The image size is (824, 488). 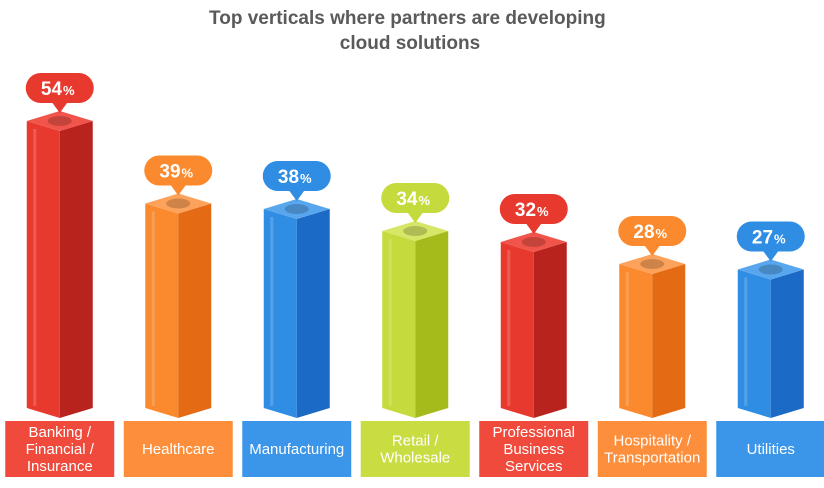 I want to click on category-label-line: Healthcare, so click(x=178, y=449).